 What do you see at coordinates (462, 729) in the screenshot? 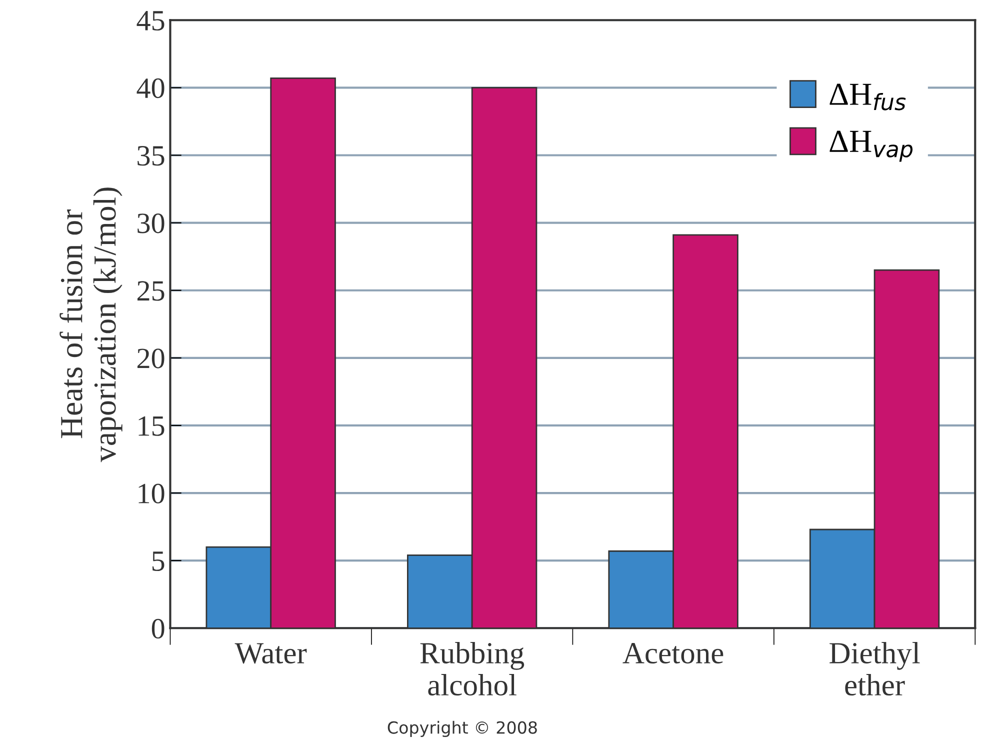
I see `text: Copyright © 2008` at bounding box center [462, 729].